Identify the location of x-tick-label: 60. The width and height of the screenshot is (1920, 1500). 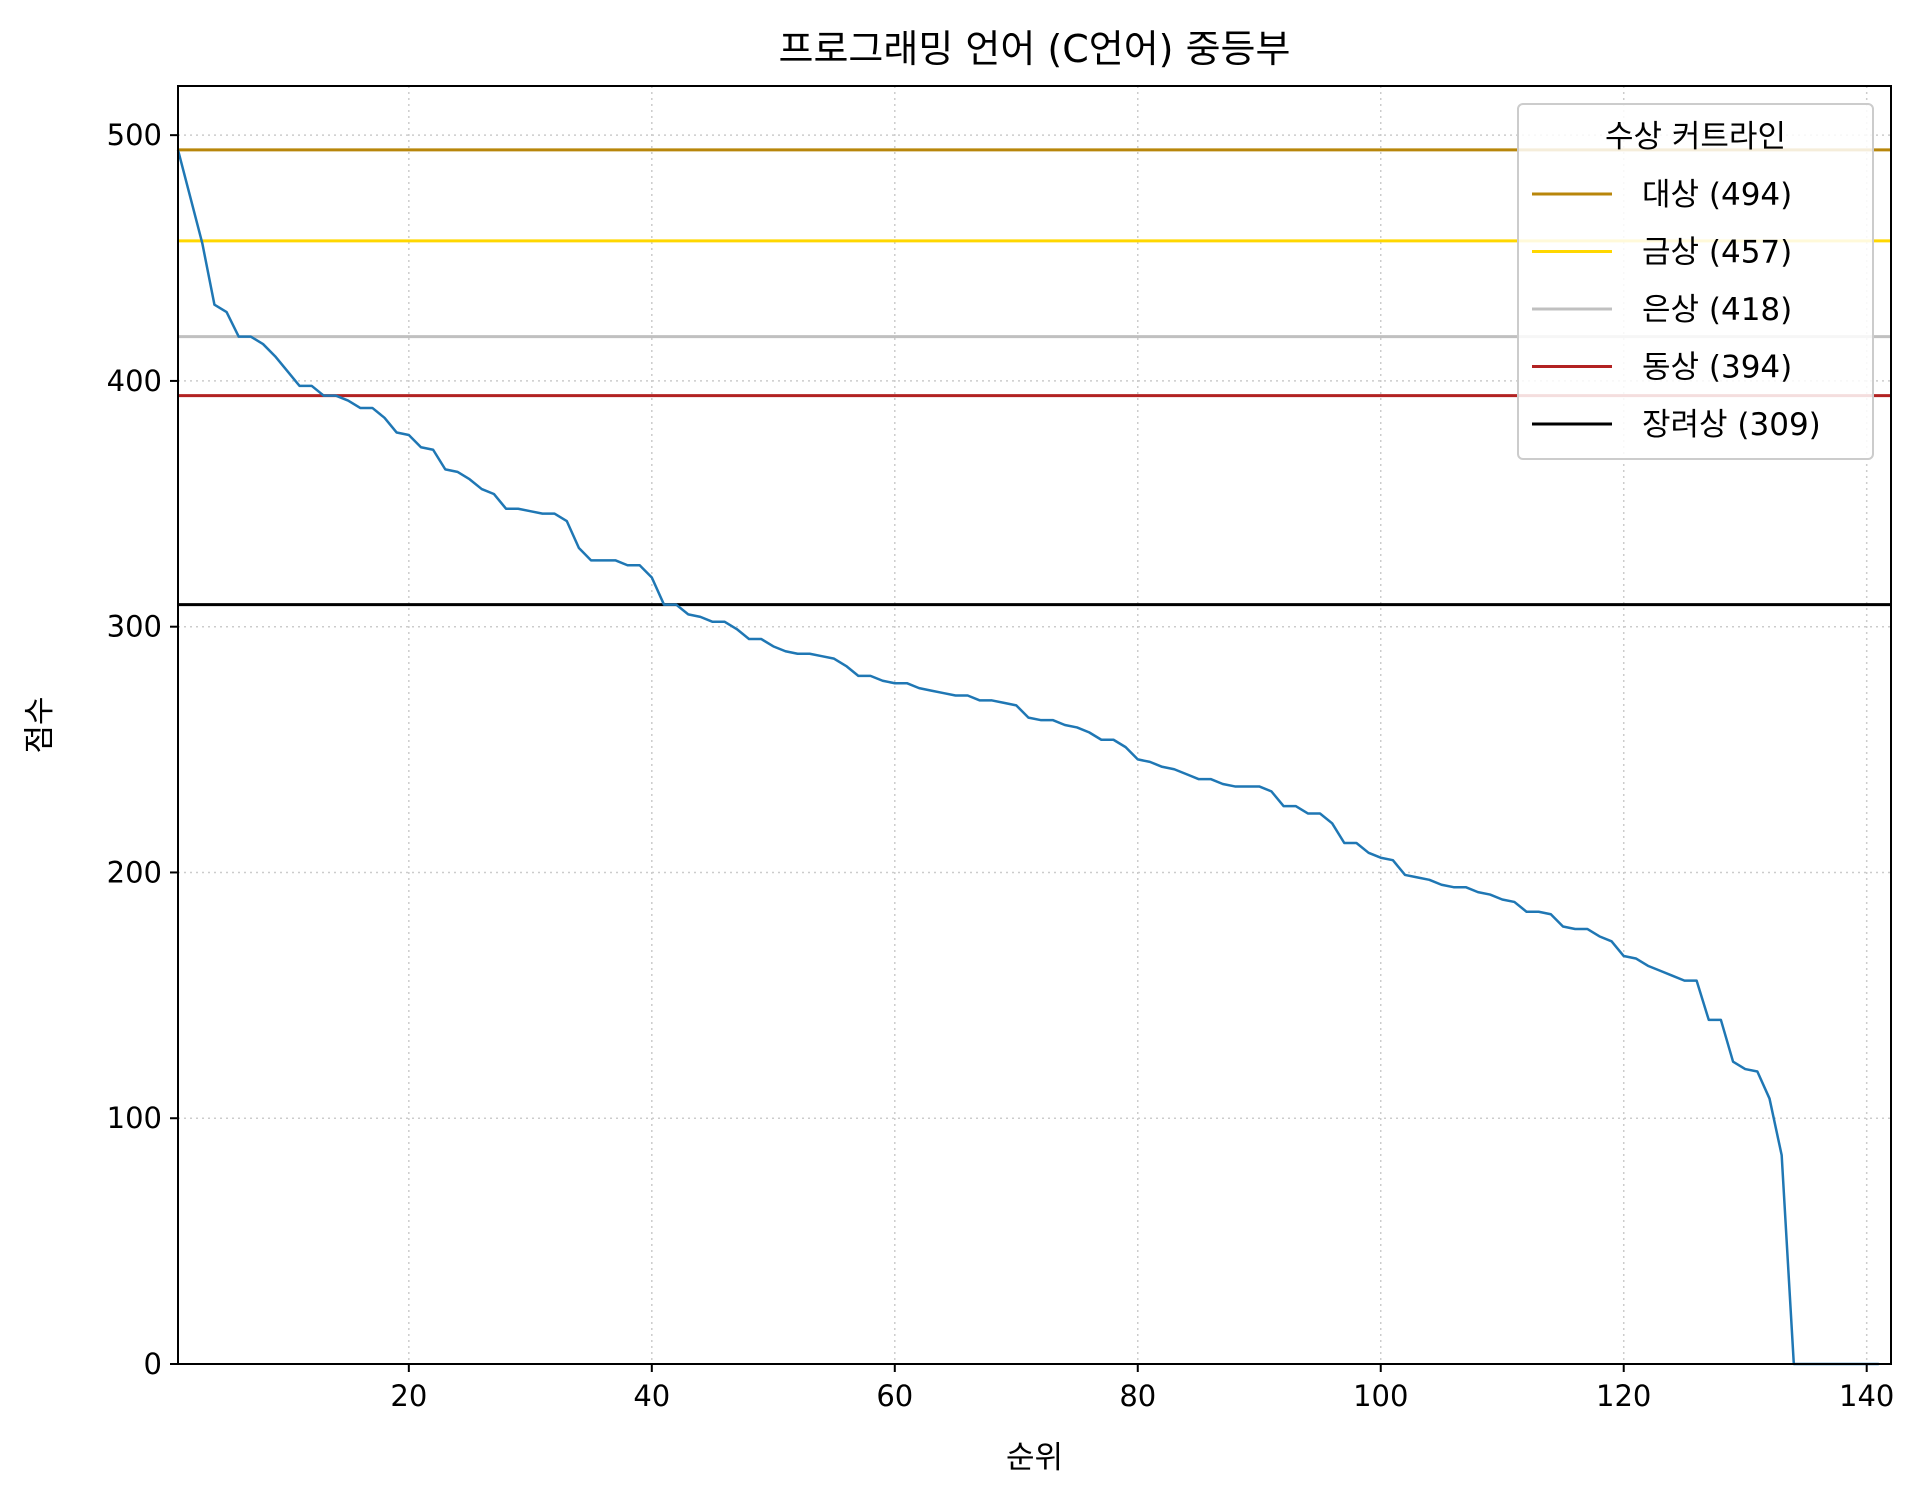
(894, 1396).